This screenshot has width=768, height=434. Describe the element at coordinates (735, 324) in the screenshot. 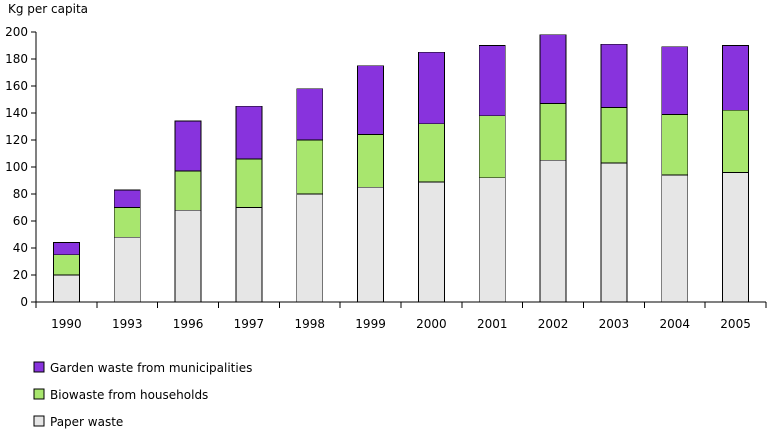

I see `x-tick-label: 2005` at that location.